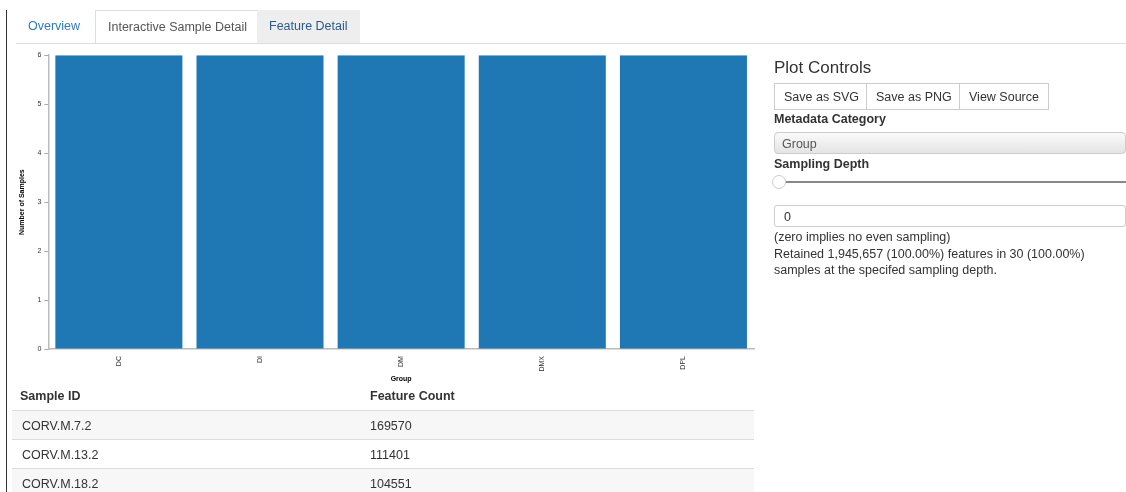  What do you see at coordinates (830, 119) in the screenshot?
I see `text: Metadata Category` at bounding box center [830, 119].